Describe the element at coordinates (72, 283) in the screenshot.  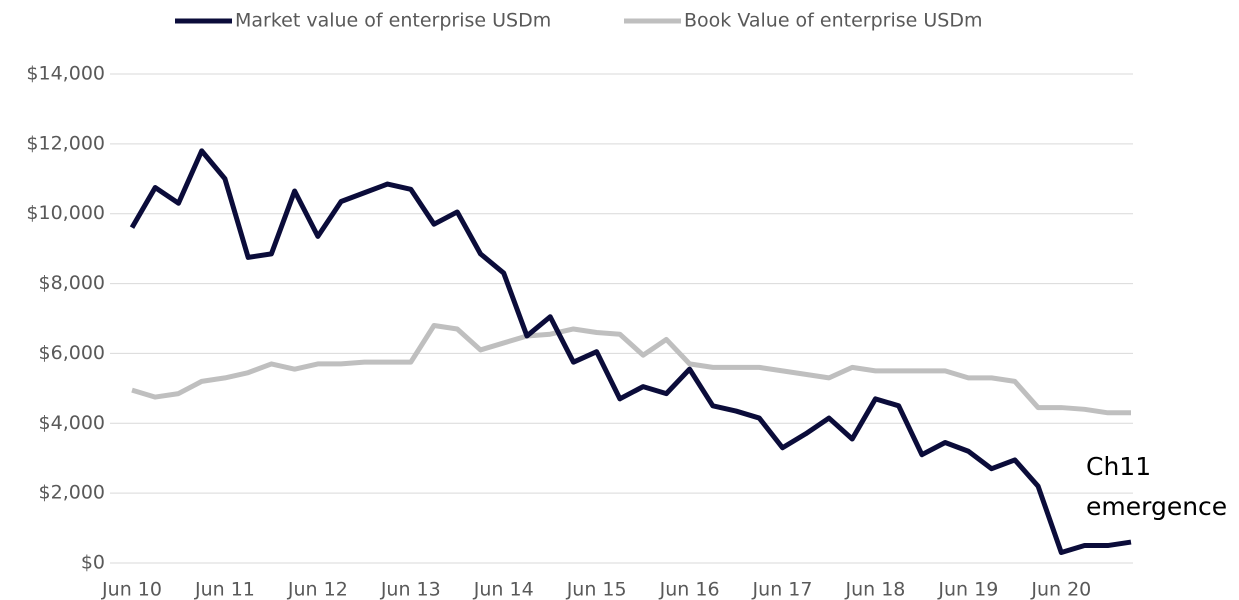
I see `y-tick-label: $8,000` at that location.